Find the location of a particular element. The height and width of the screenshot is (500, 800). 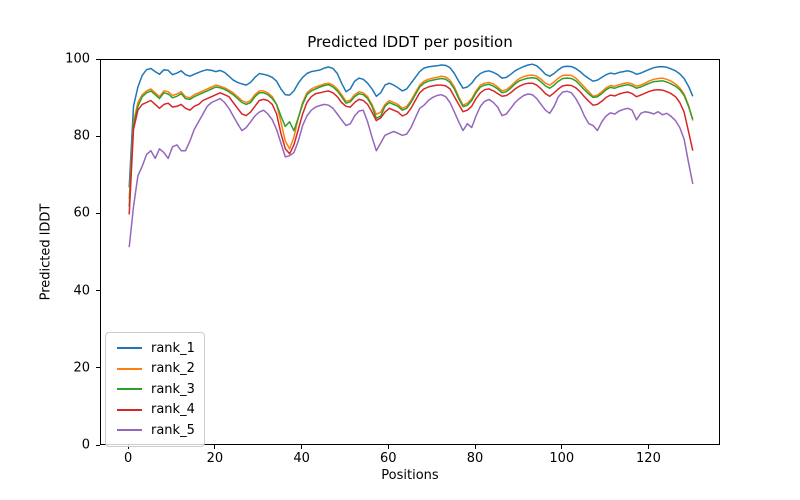

y-tick-label: 80 is located at coordinates (81, 136).